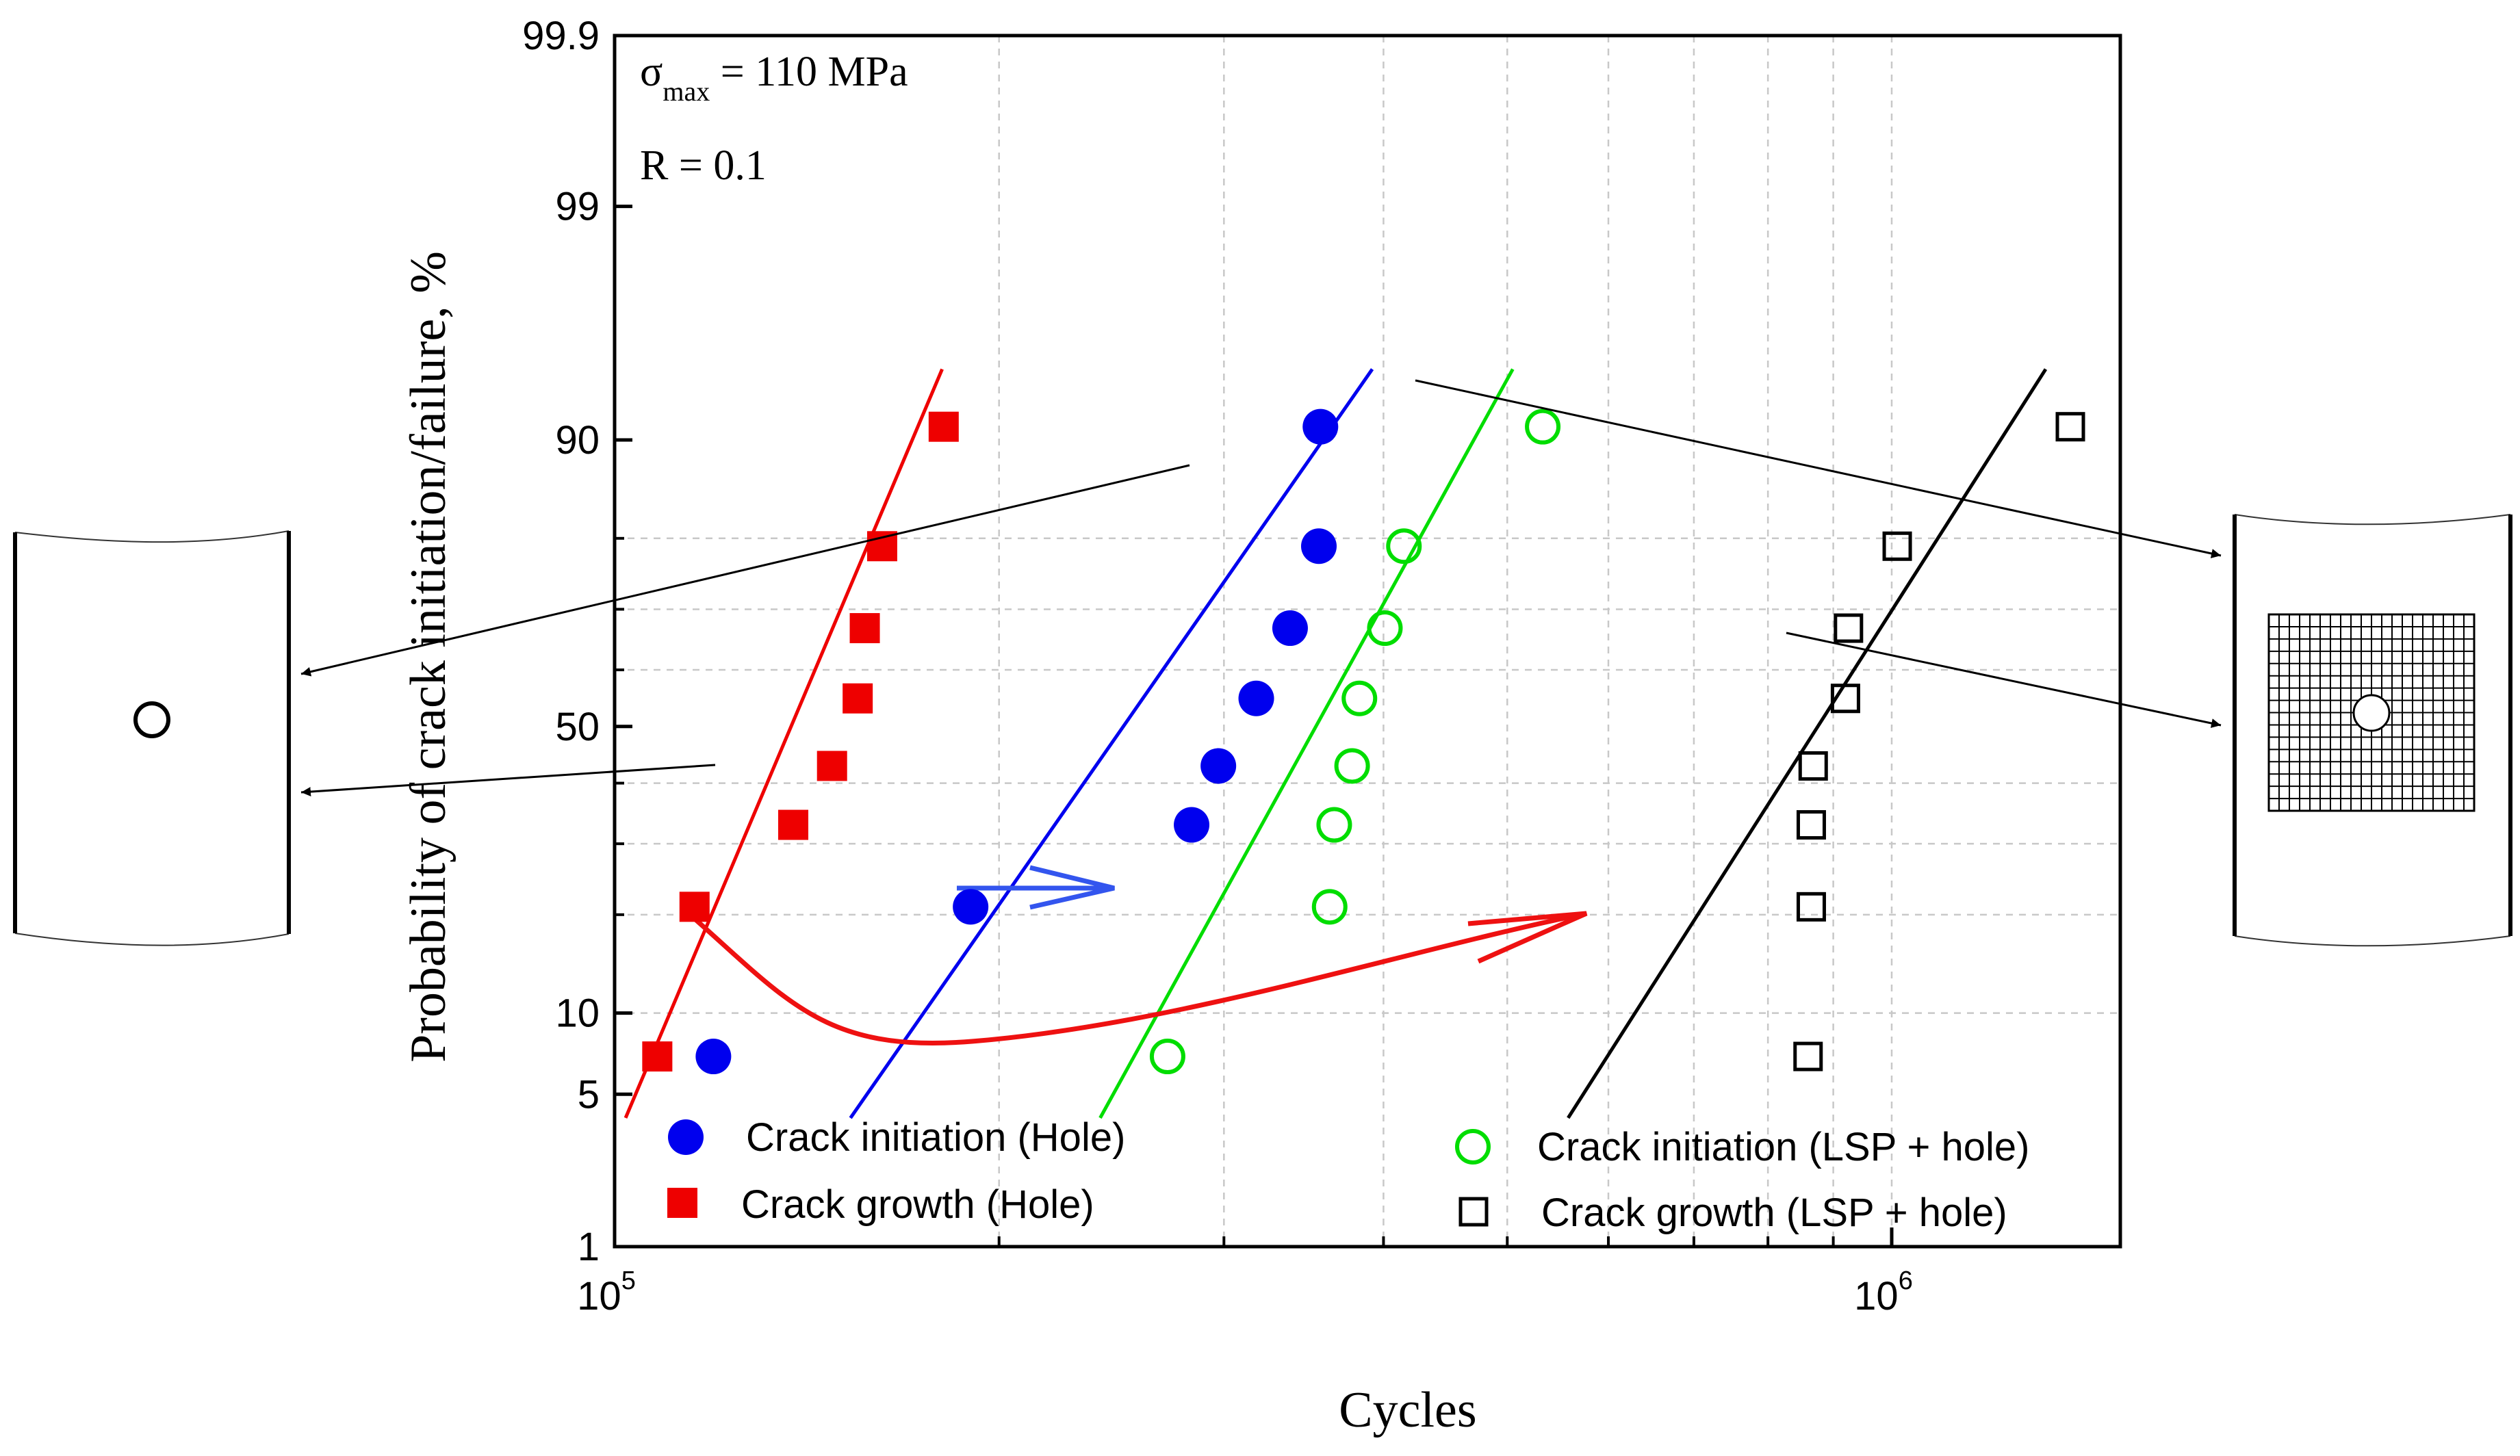  I want to click on specimen-lsp-bottom-edge, so click(2372, 941).